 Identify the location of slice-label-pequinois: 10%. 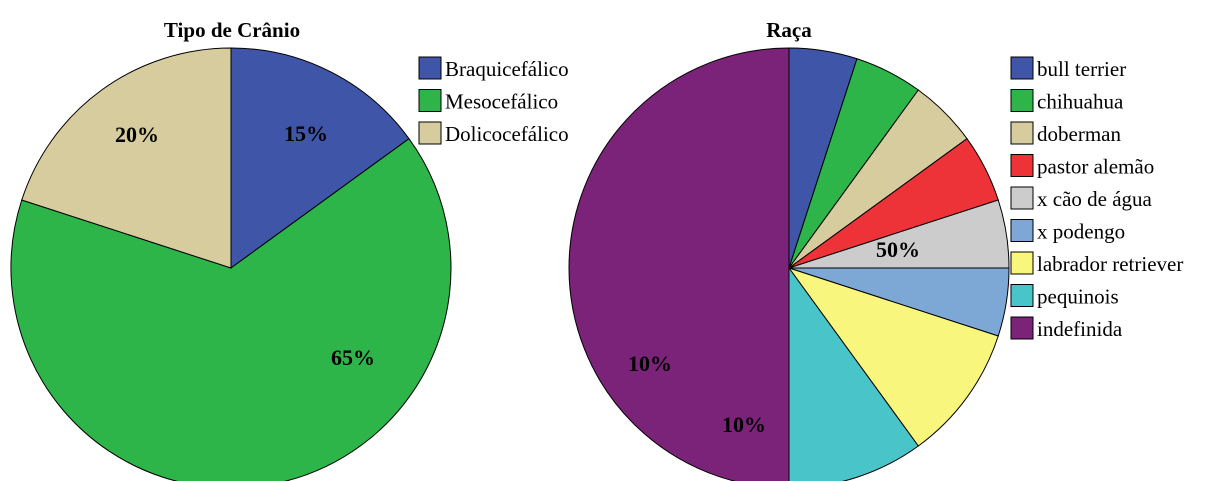
(744, 424).